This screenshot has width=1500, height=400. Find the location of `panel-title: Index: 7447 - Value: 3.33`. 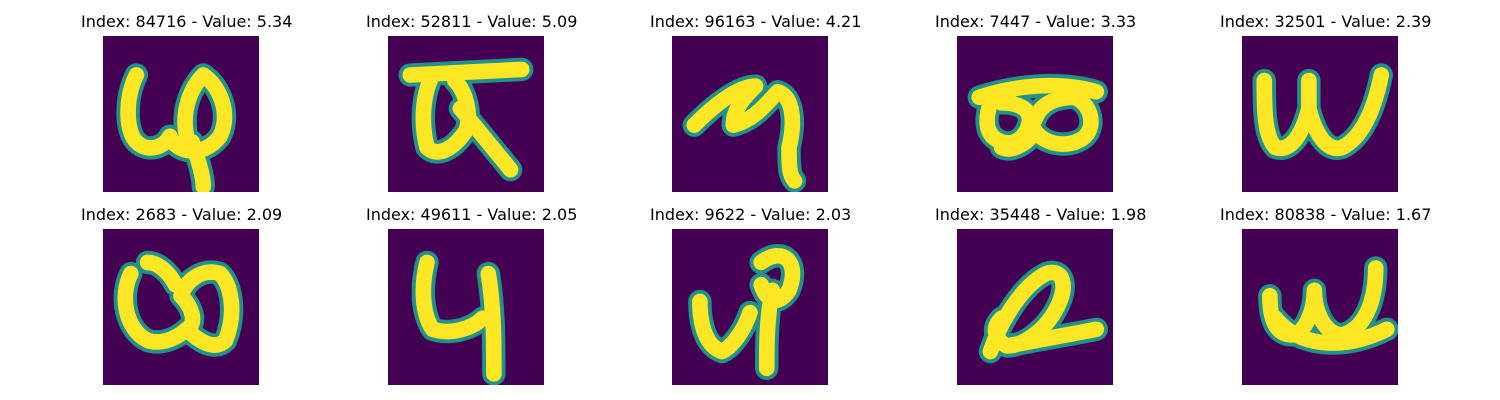

panel-title: Index: 7447 - Value: 3.33 is located at coordinates (1036, 21).